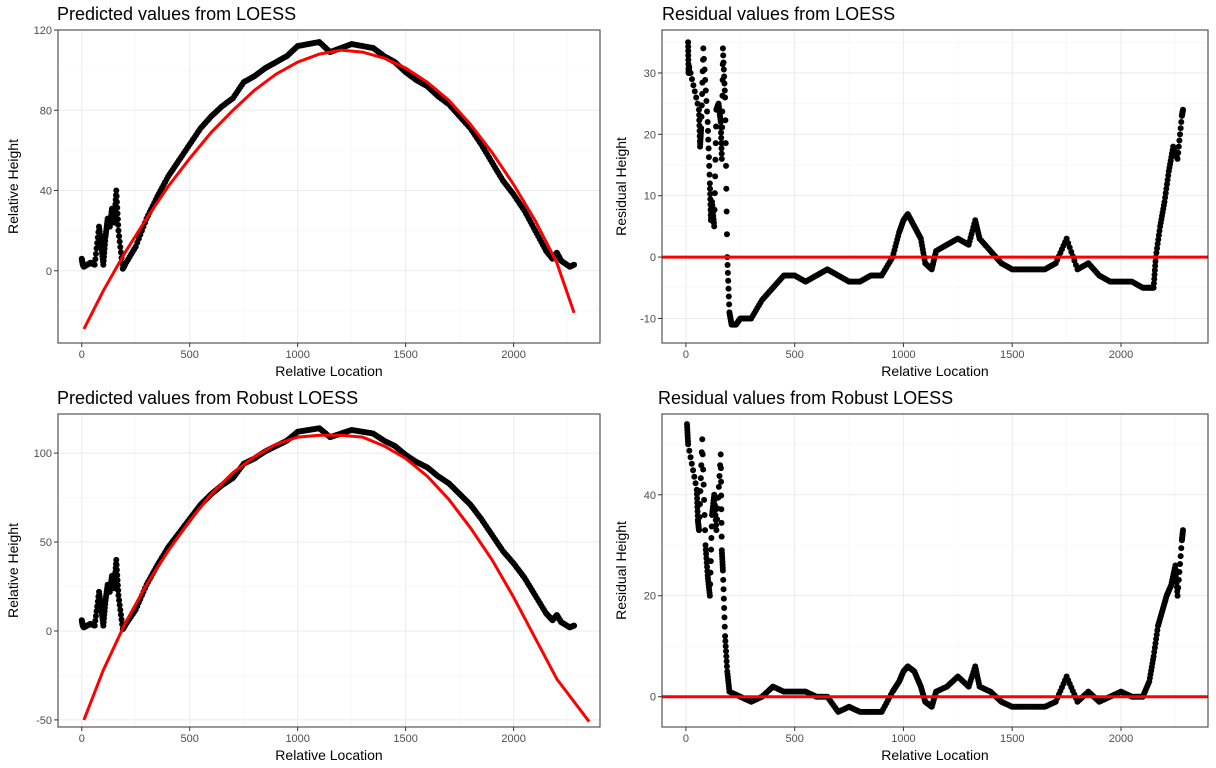 This screenshot has height=768, width=1216. What do you see at coordinates (208, 398) in the screenshot?
I see `panel-title: Predicted values from Robust LOESS` at bounding box center [208, 398].